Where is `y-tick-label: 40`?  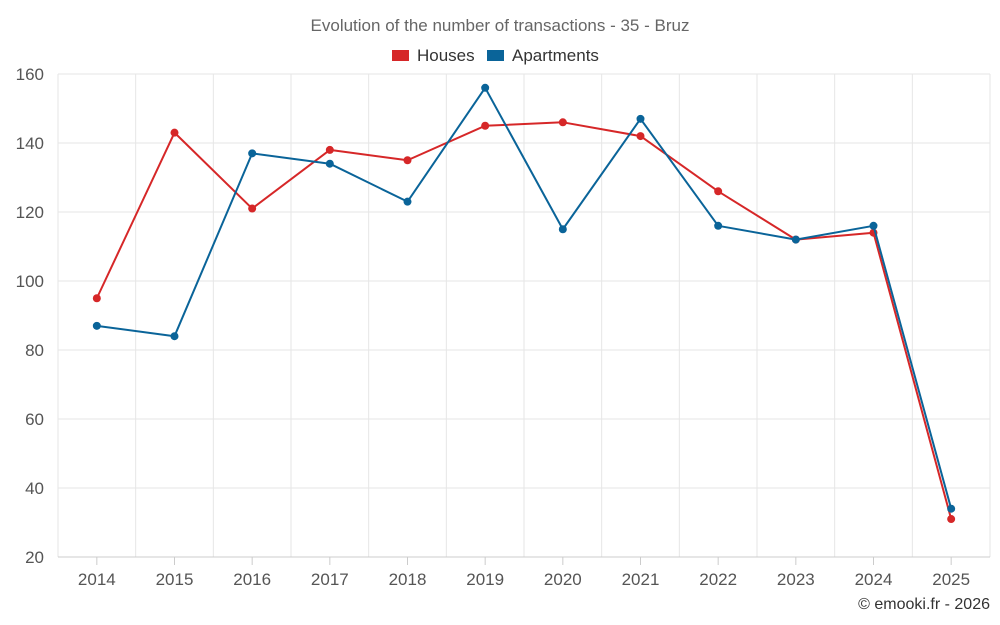
y-tick-label: 40 is located at coordinates (34, 488).